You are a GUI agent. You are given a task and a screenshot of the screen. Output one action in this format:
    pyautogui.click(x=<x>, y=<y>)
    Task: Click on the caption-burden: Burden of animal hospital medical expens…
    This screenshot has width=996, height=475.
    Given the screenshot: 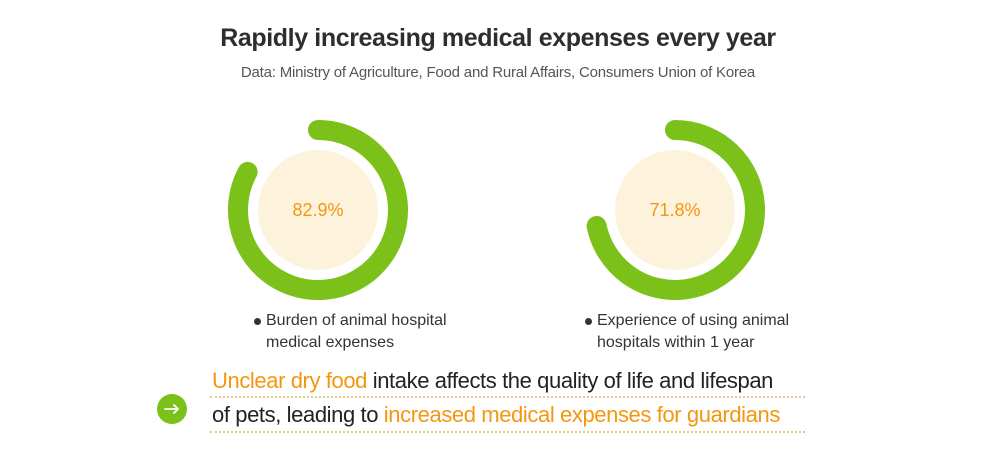 What is the action you would take?
    pyautogui.click(x=350, y=332)
    